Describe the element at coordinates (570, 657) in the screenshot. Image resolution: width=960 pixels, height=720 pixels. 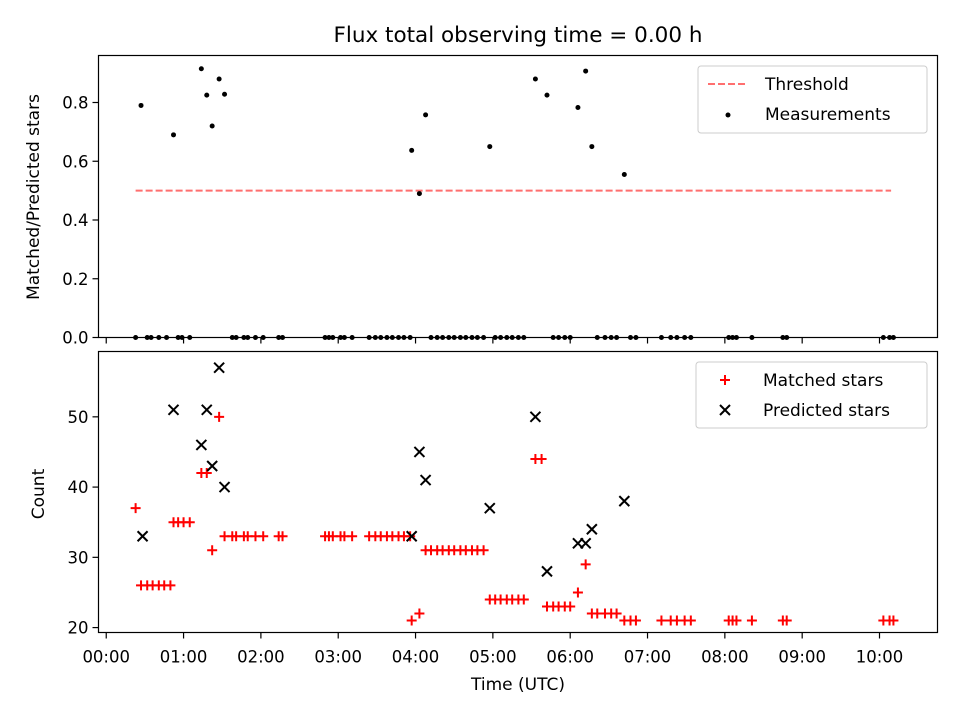
I see `xtick-label-6: 06:00` at that location.